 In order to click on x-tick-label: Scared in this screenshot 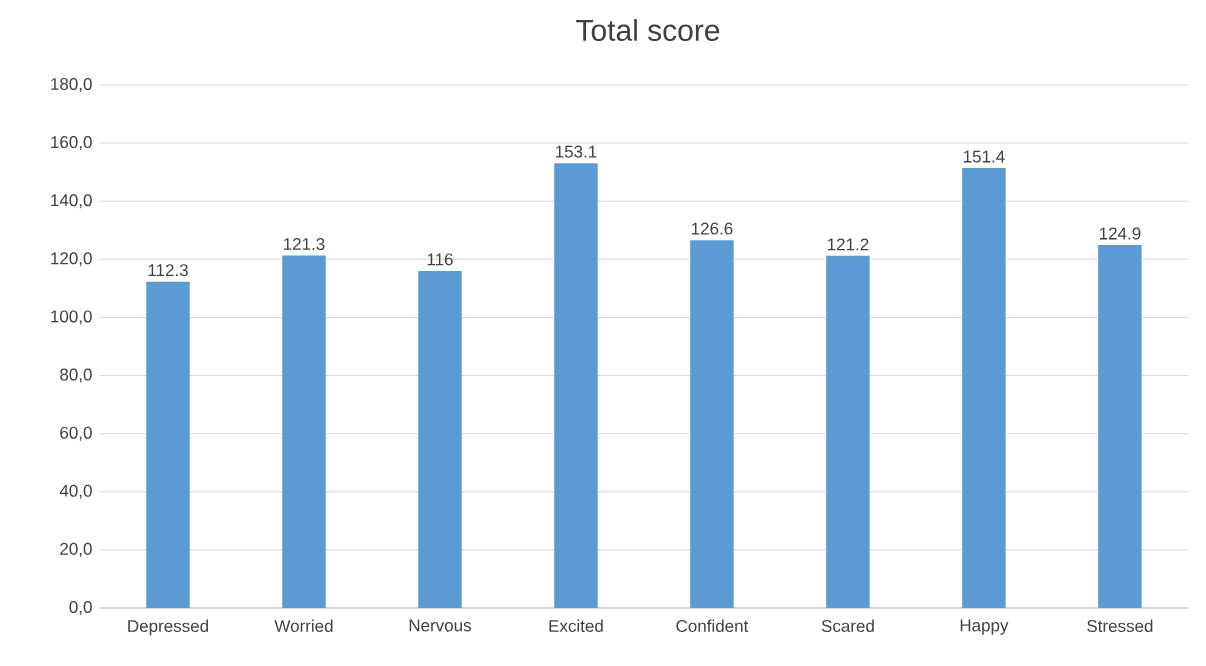, I will do `click(847, 626)`.